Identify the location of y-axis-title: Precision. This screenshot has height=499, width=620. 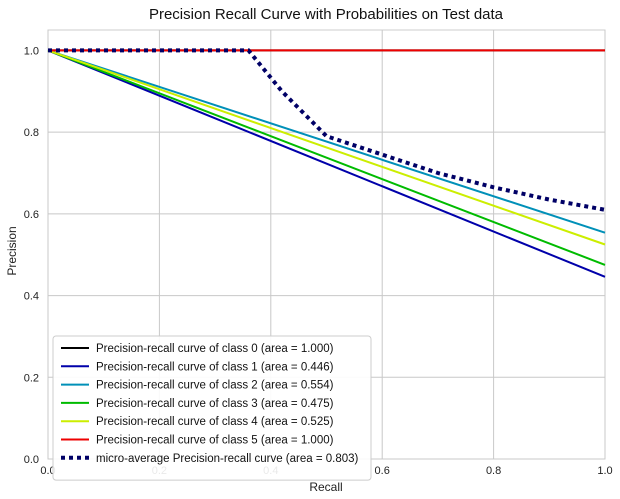
(12, 250).